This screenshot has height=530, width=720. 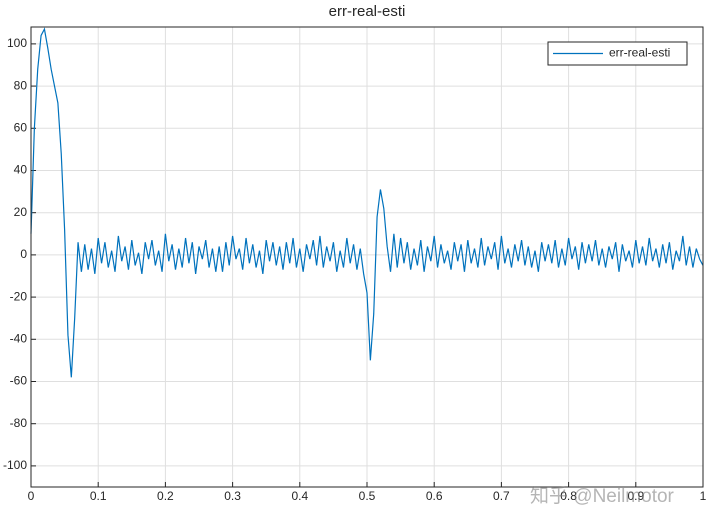 What do you see at coordinates (31, 496) in the screenshot?
I see `x-tick-label: 0` at bounding box center [31, 496].